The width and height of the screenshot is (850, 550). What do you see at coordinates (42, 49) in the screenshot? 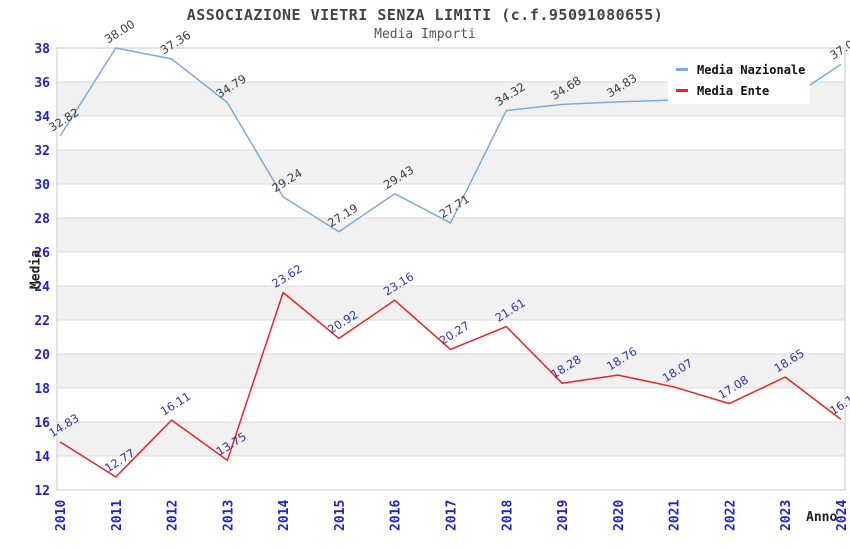
I see `y-tick-label: 38` at bounding box center [42, 49].